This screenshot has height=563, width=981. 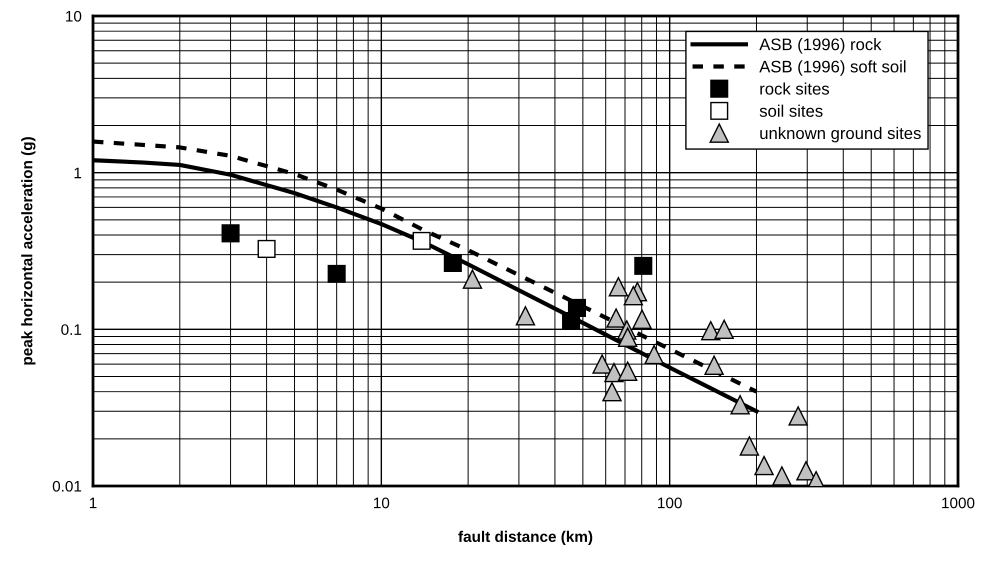 I want to click on x-tick-label: 1000, so click(x=958, y=503).